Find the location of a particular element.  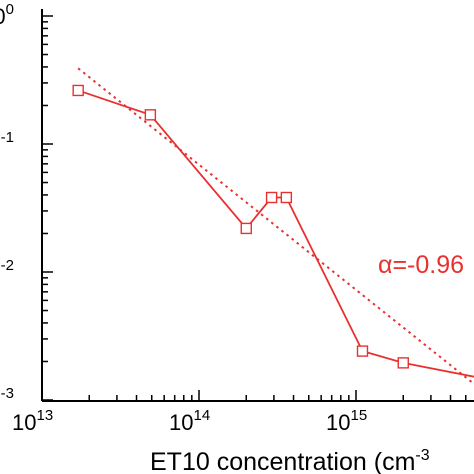

x-axis-title-text: ET10 concentration (cm is located at coordinates (282, 461).